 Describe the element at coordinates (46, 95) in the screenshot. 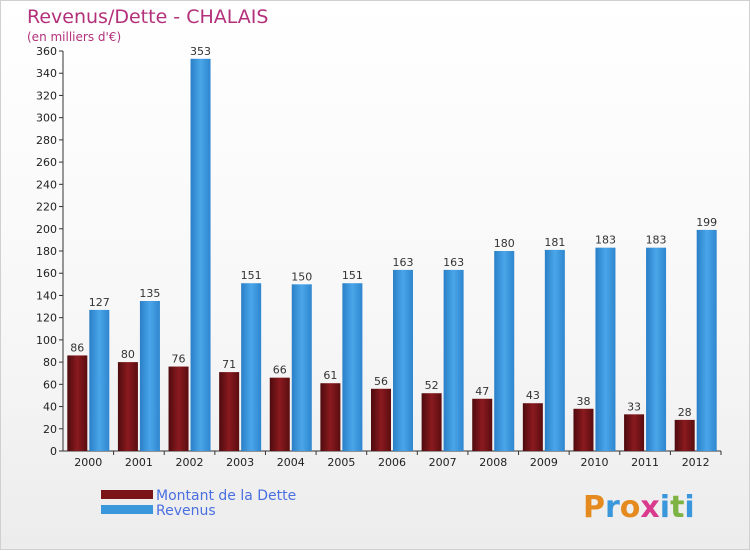

I see `y-tick-label: 320` at that location.